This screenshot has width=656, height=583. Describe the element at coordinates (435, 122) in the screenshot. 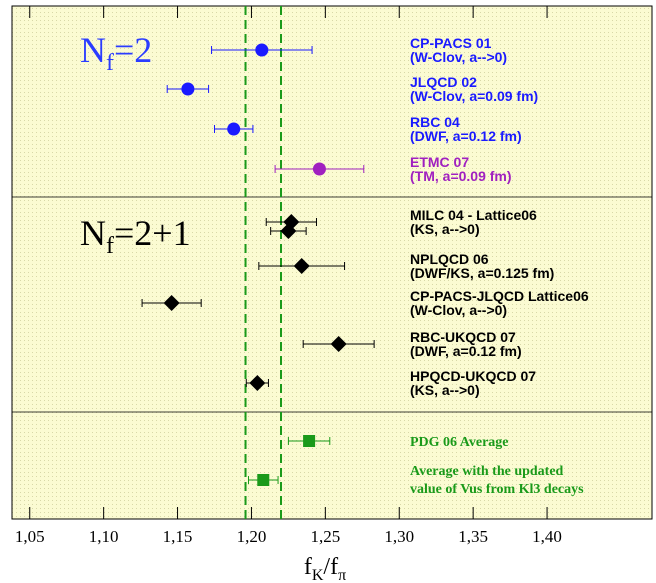

I see `point-label: RBC 04` at that location.